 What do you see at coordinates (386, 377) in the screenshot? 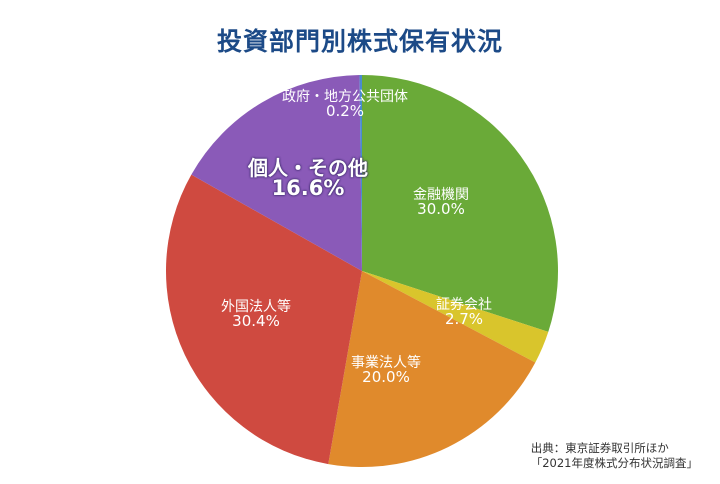
I see `slice-label-percent: 20.0%` at bounding box center [386, 377].